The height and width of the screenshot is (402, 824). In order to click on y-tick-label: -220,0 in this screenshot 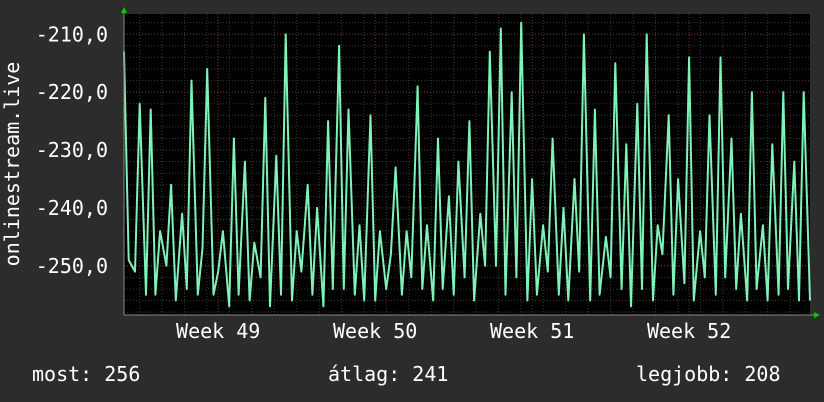, I will do `click(72, 92)`.